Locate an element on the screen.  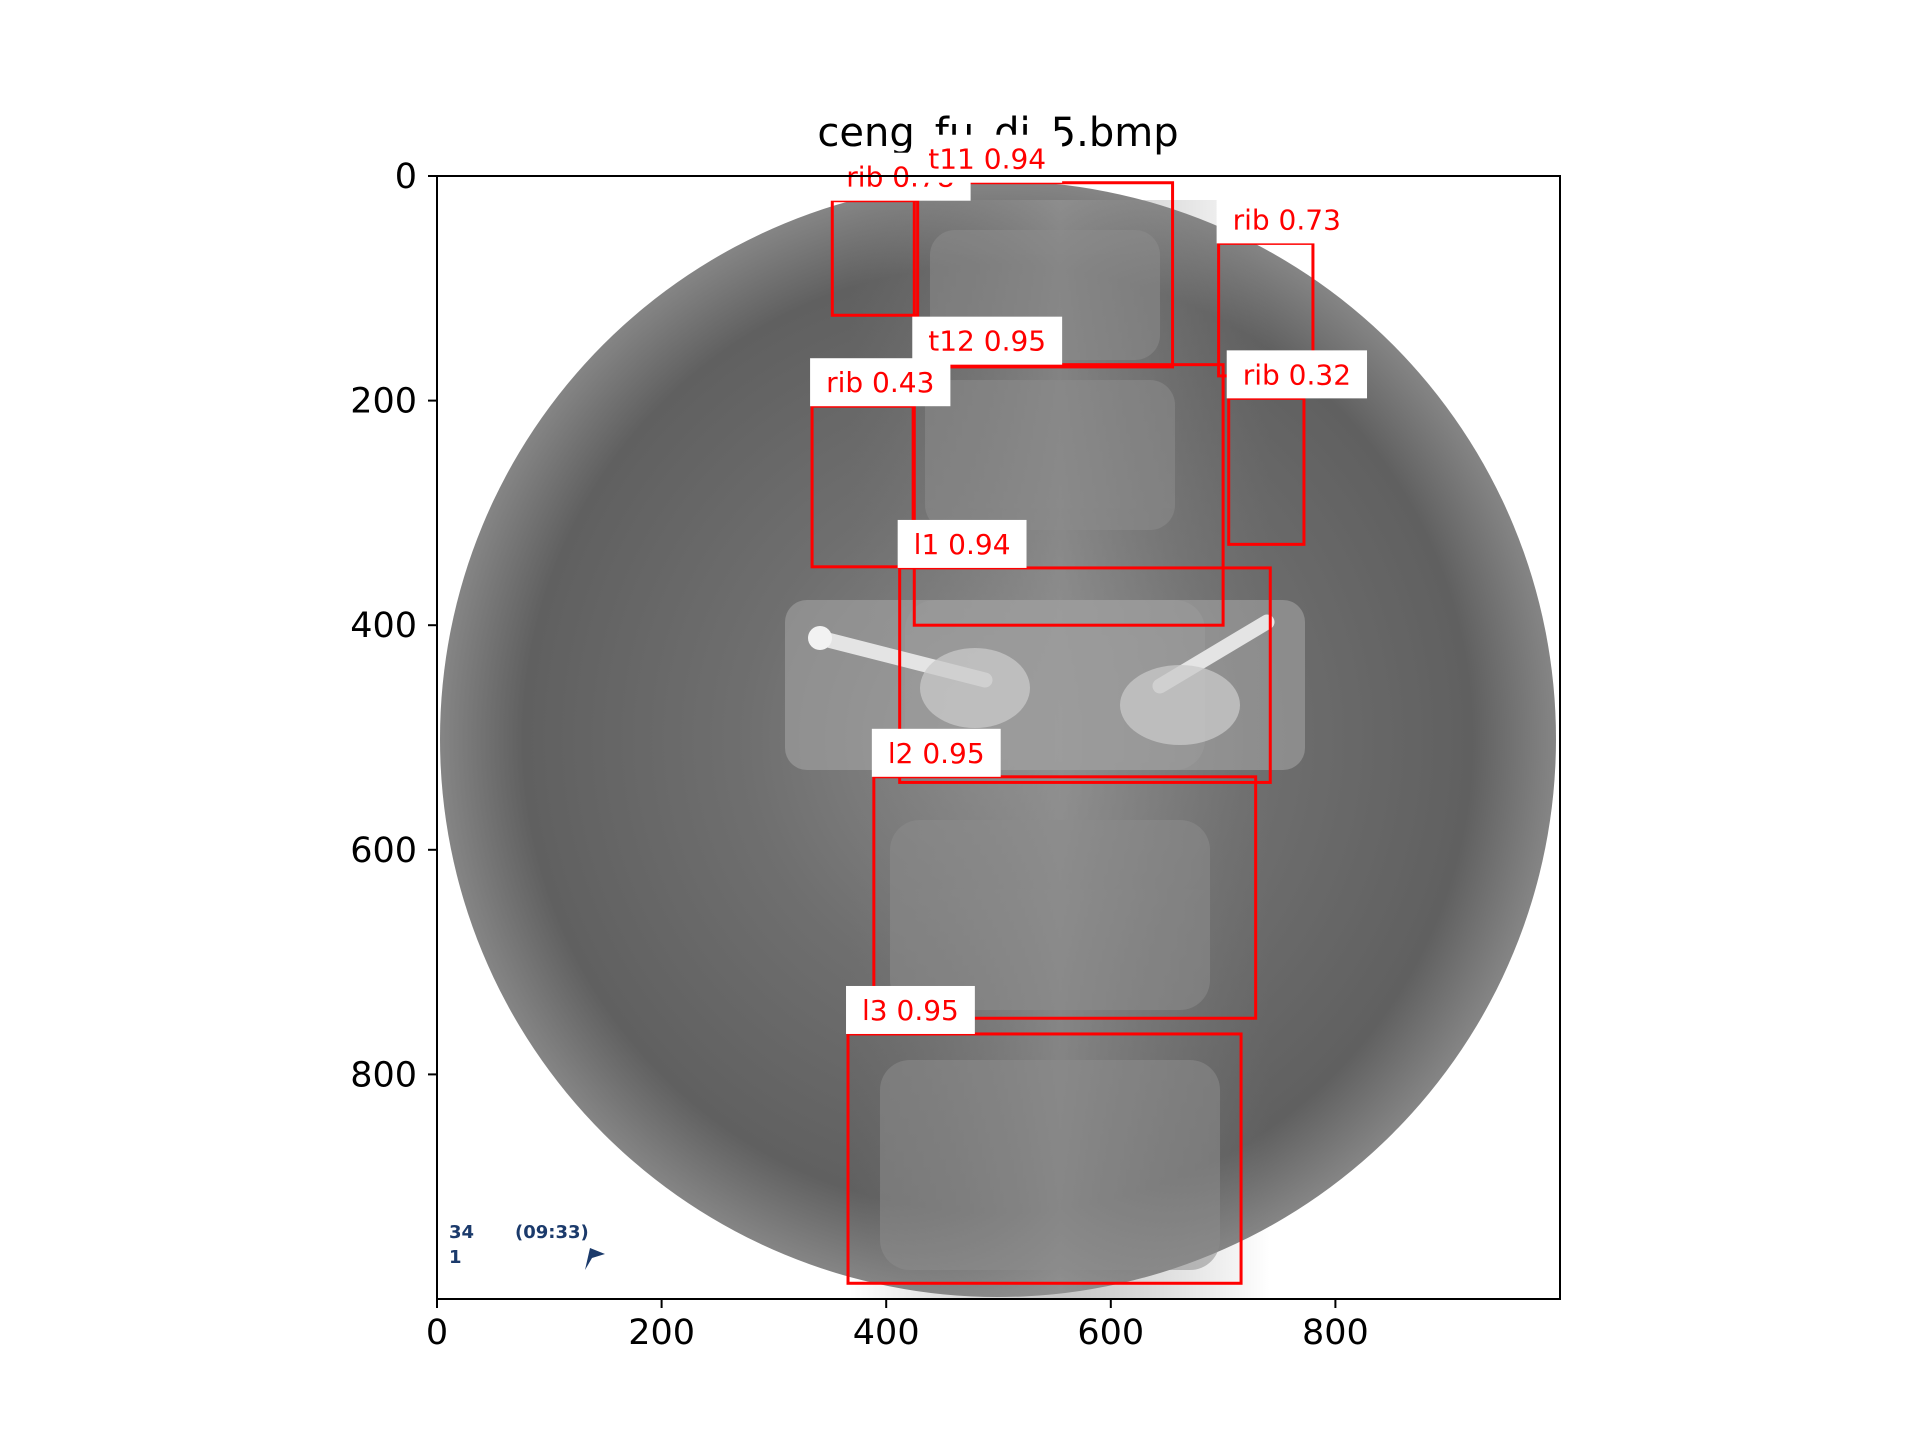
detection-box-l2 is located at coordinates (1065, 897).